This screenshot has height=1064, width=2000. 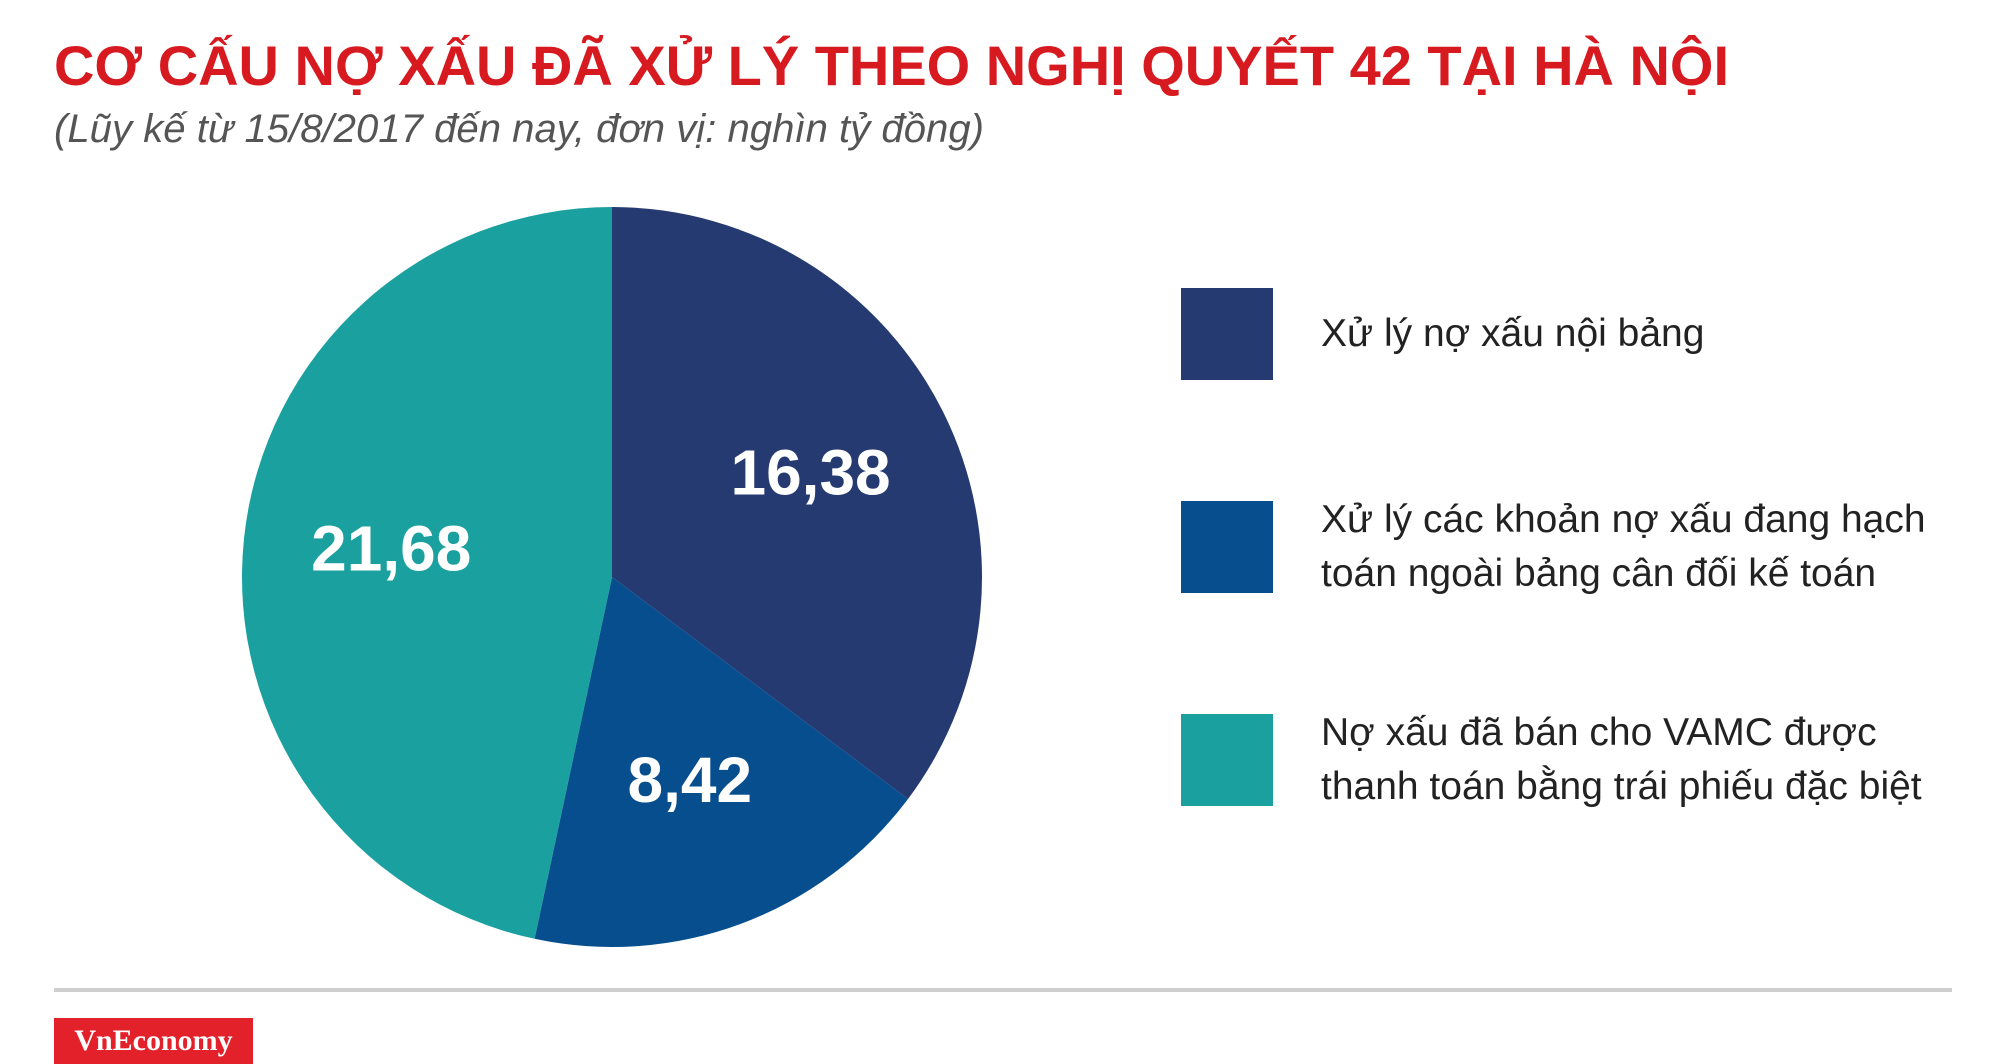 What do you see at coordinates (153, 1041) in the screenshot?
I see `brand-logo: VnEconomy` at bounding box center [153, 1041].